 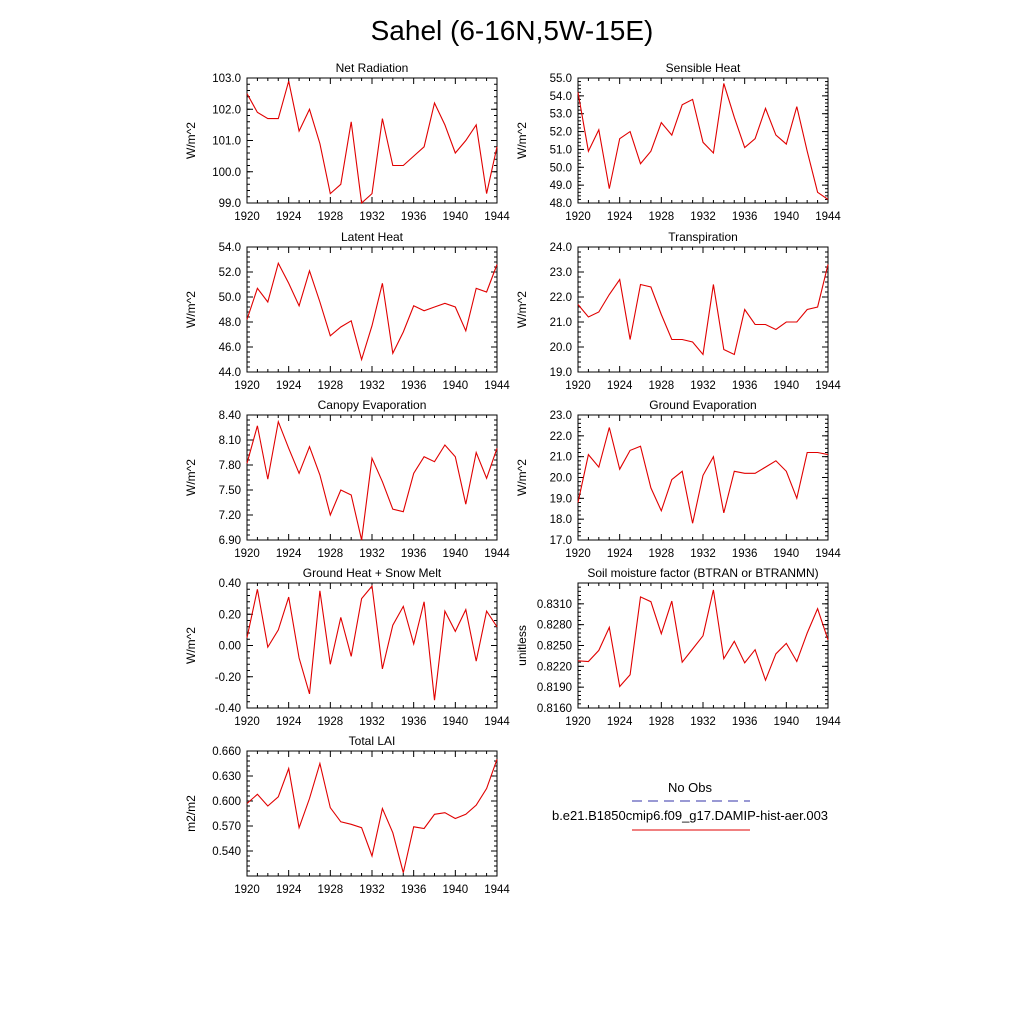 What do you see at coordinates (554, 709) in the screenshot?
I see `y-tick-label: 0.8160` at bounding box center [554, 709].